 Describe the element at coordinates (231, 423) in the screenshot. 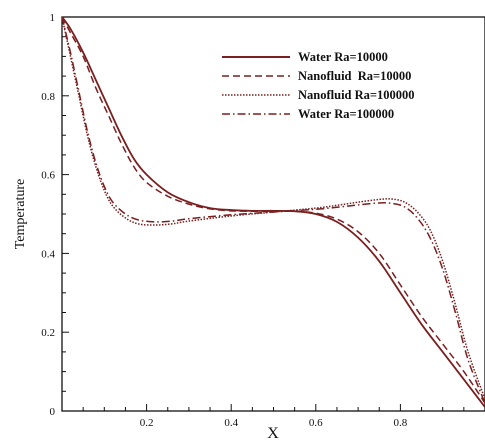

I see `x-tick-label: 0.4` at that location.